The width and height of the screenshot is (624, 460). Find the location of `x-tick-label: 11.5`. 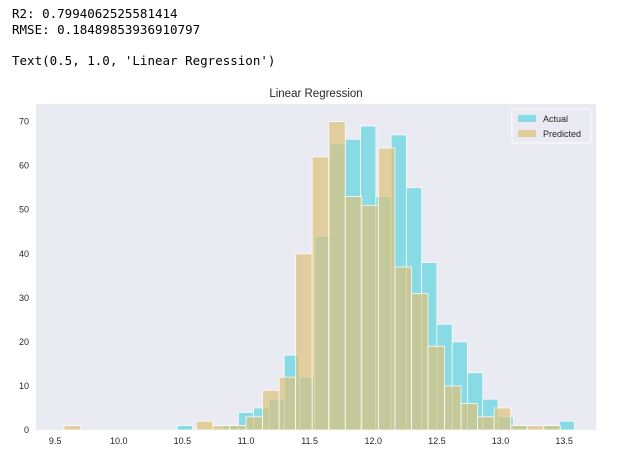

x-tick-label: 11.5 is located at coordinates (309, 441).